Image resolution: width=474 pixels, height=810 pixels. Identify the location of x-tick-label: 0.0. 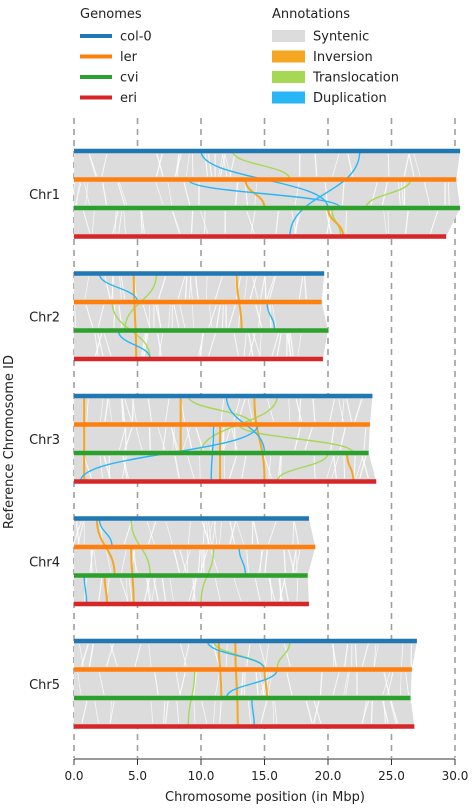
(73, 776).